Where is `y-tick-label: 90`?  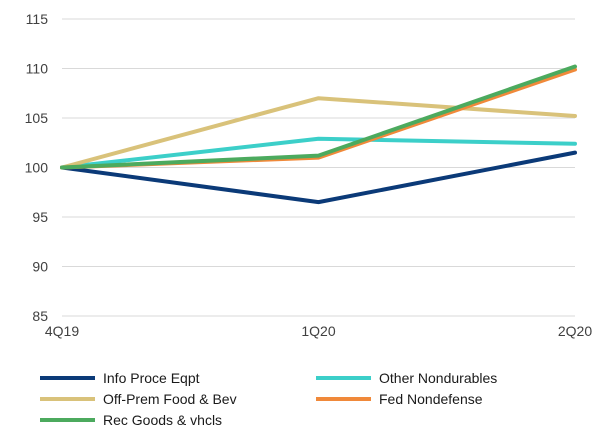 y-tick-label: 90 is located at coordinates (40, 267).